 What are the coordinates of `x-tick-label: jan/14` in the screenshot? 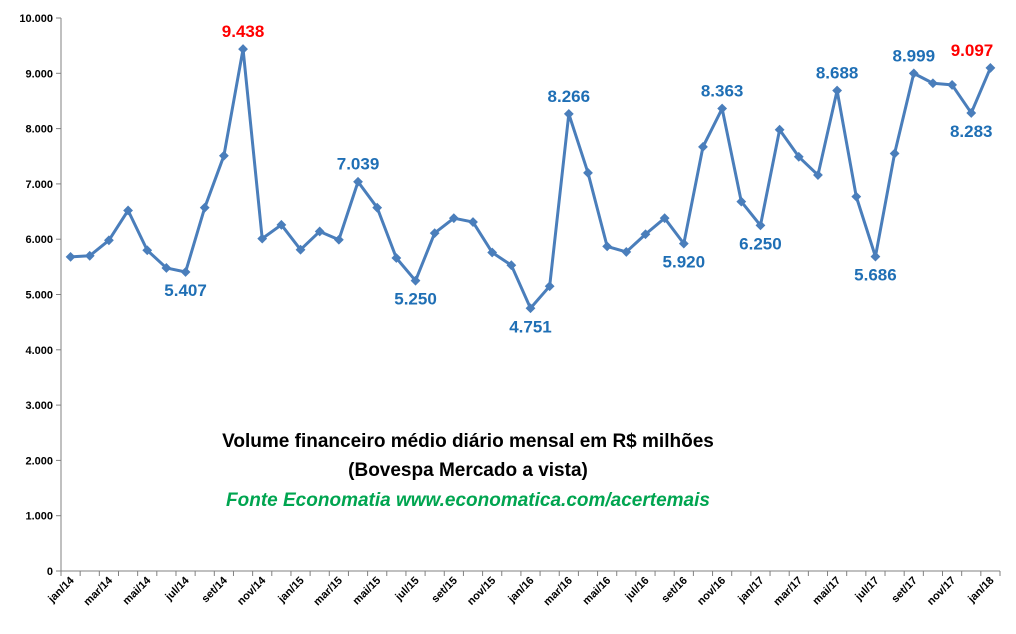 It's located at (61, 590).